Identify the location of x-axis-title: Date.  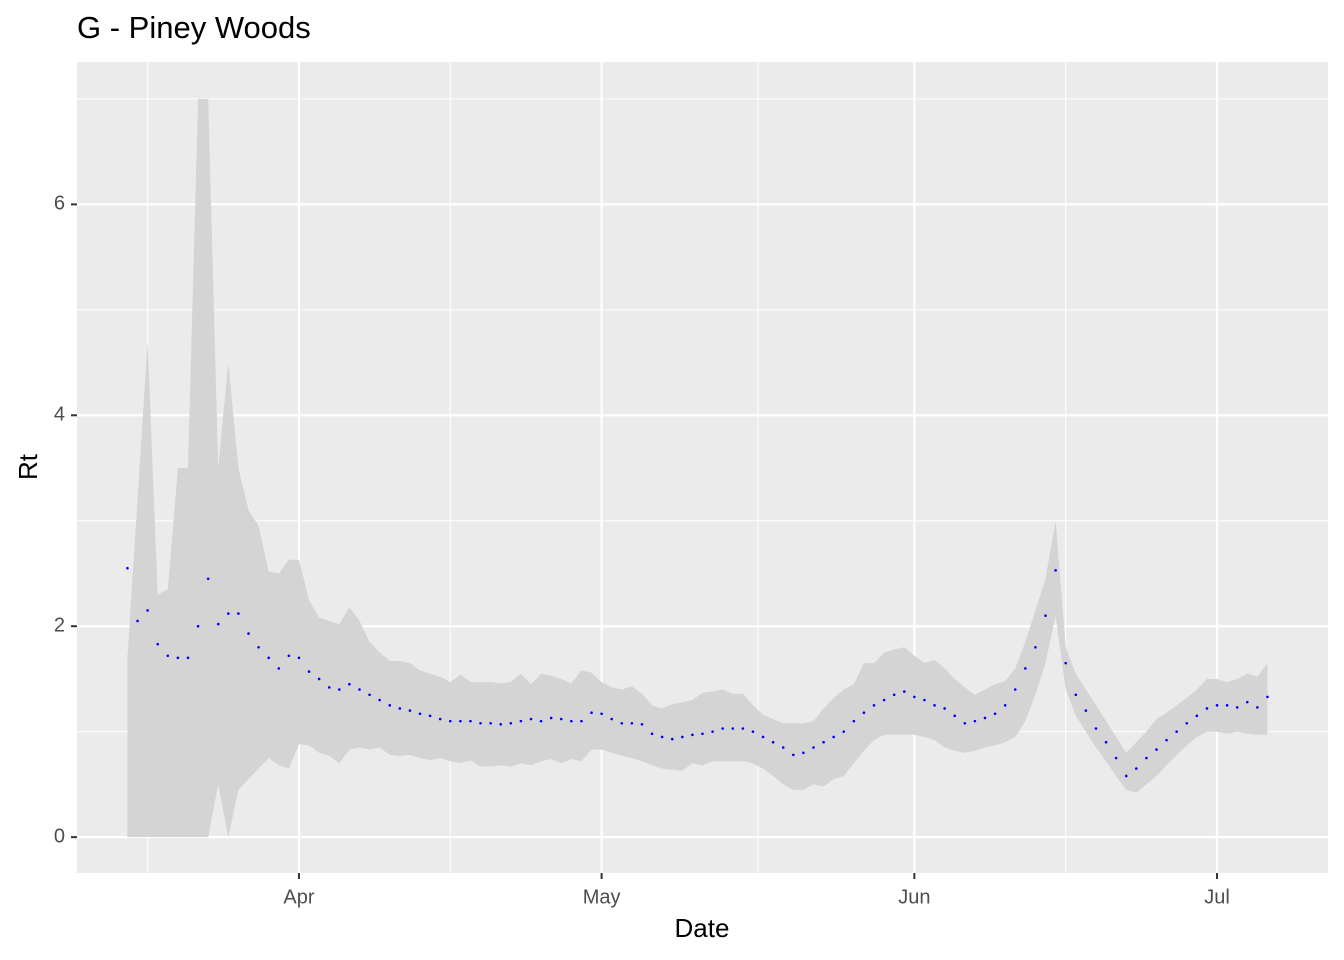
(702, 928).